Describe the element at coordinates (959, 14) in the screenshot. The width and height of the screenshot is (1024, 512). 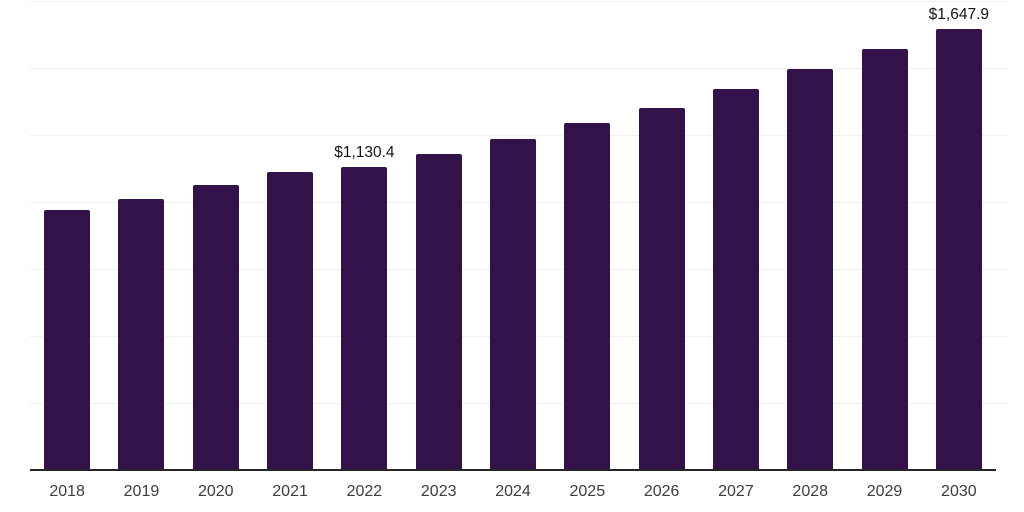
I see `bar-value-label: $1,647.9` at that location.